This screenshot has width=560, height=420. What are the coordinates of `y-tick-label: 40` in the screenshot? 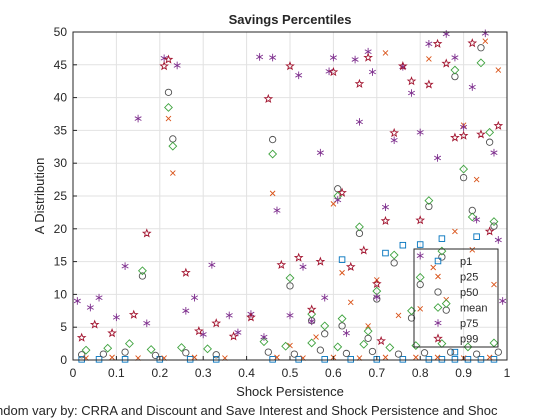 It's located at (61, 98).